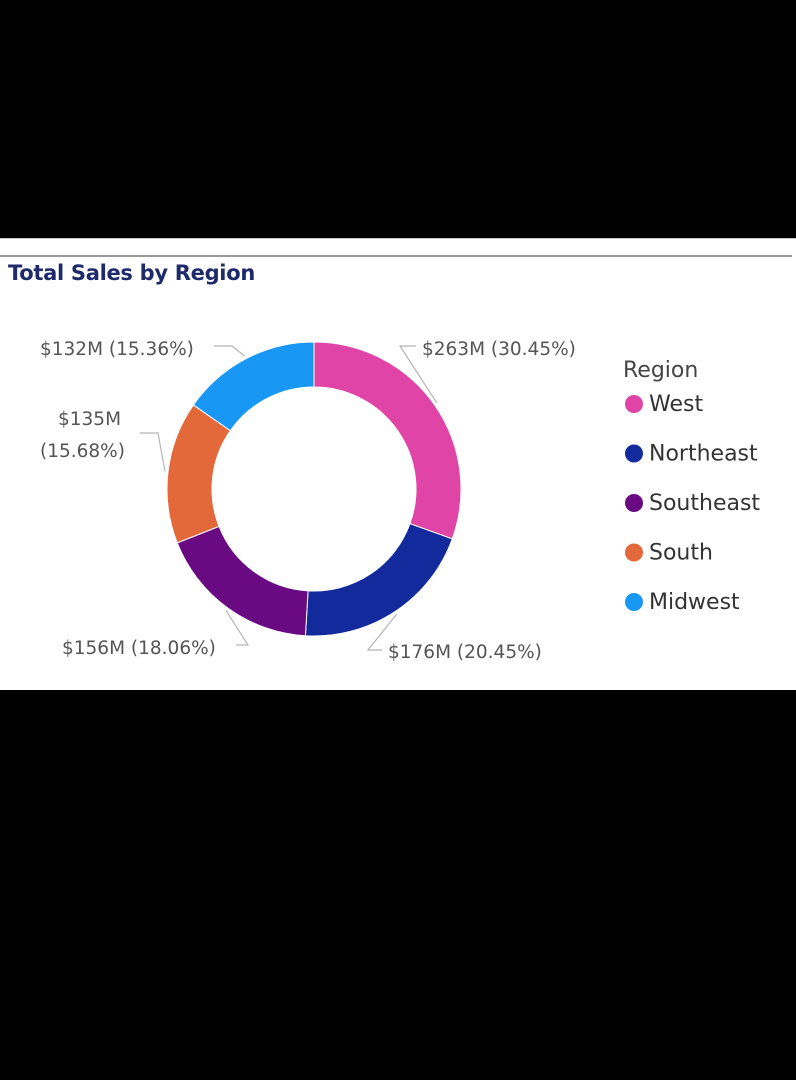 The height and width of the screenshot is (1080, 796). I want to click on legend-label-south: South, so click(681, 553).